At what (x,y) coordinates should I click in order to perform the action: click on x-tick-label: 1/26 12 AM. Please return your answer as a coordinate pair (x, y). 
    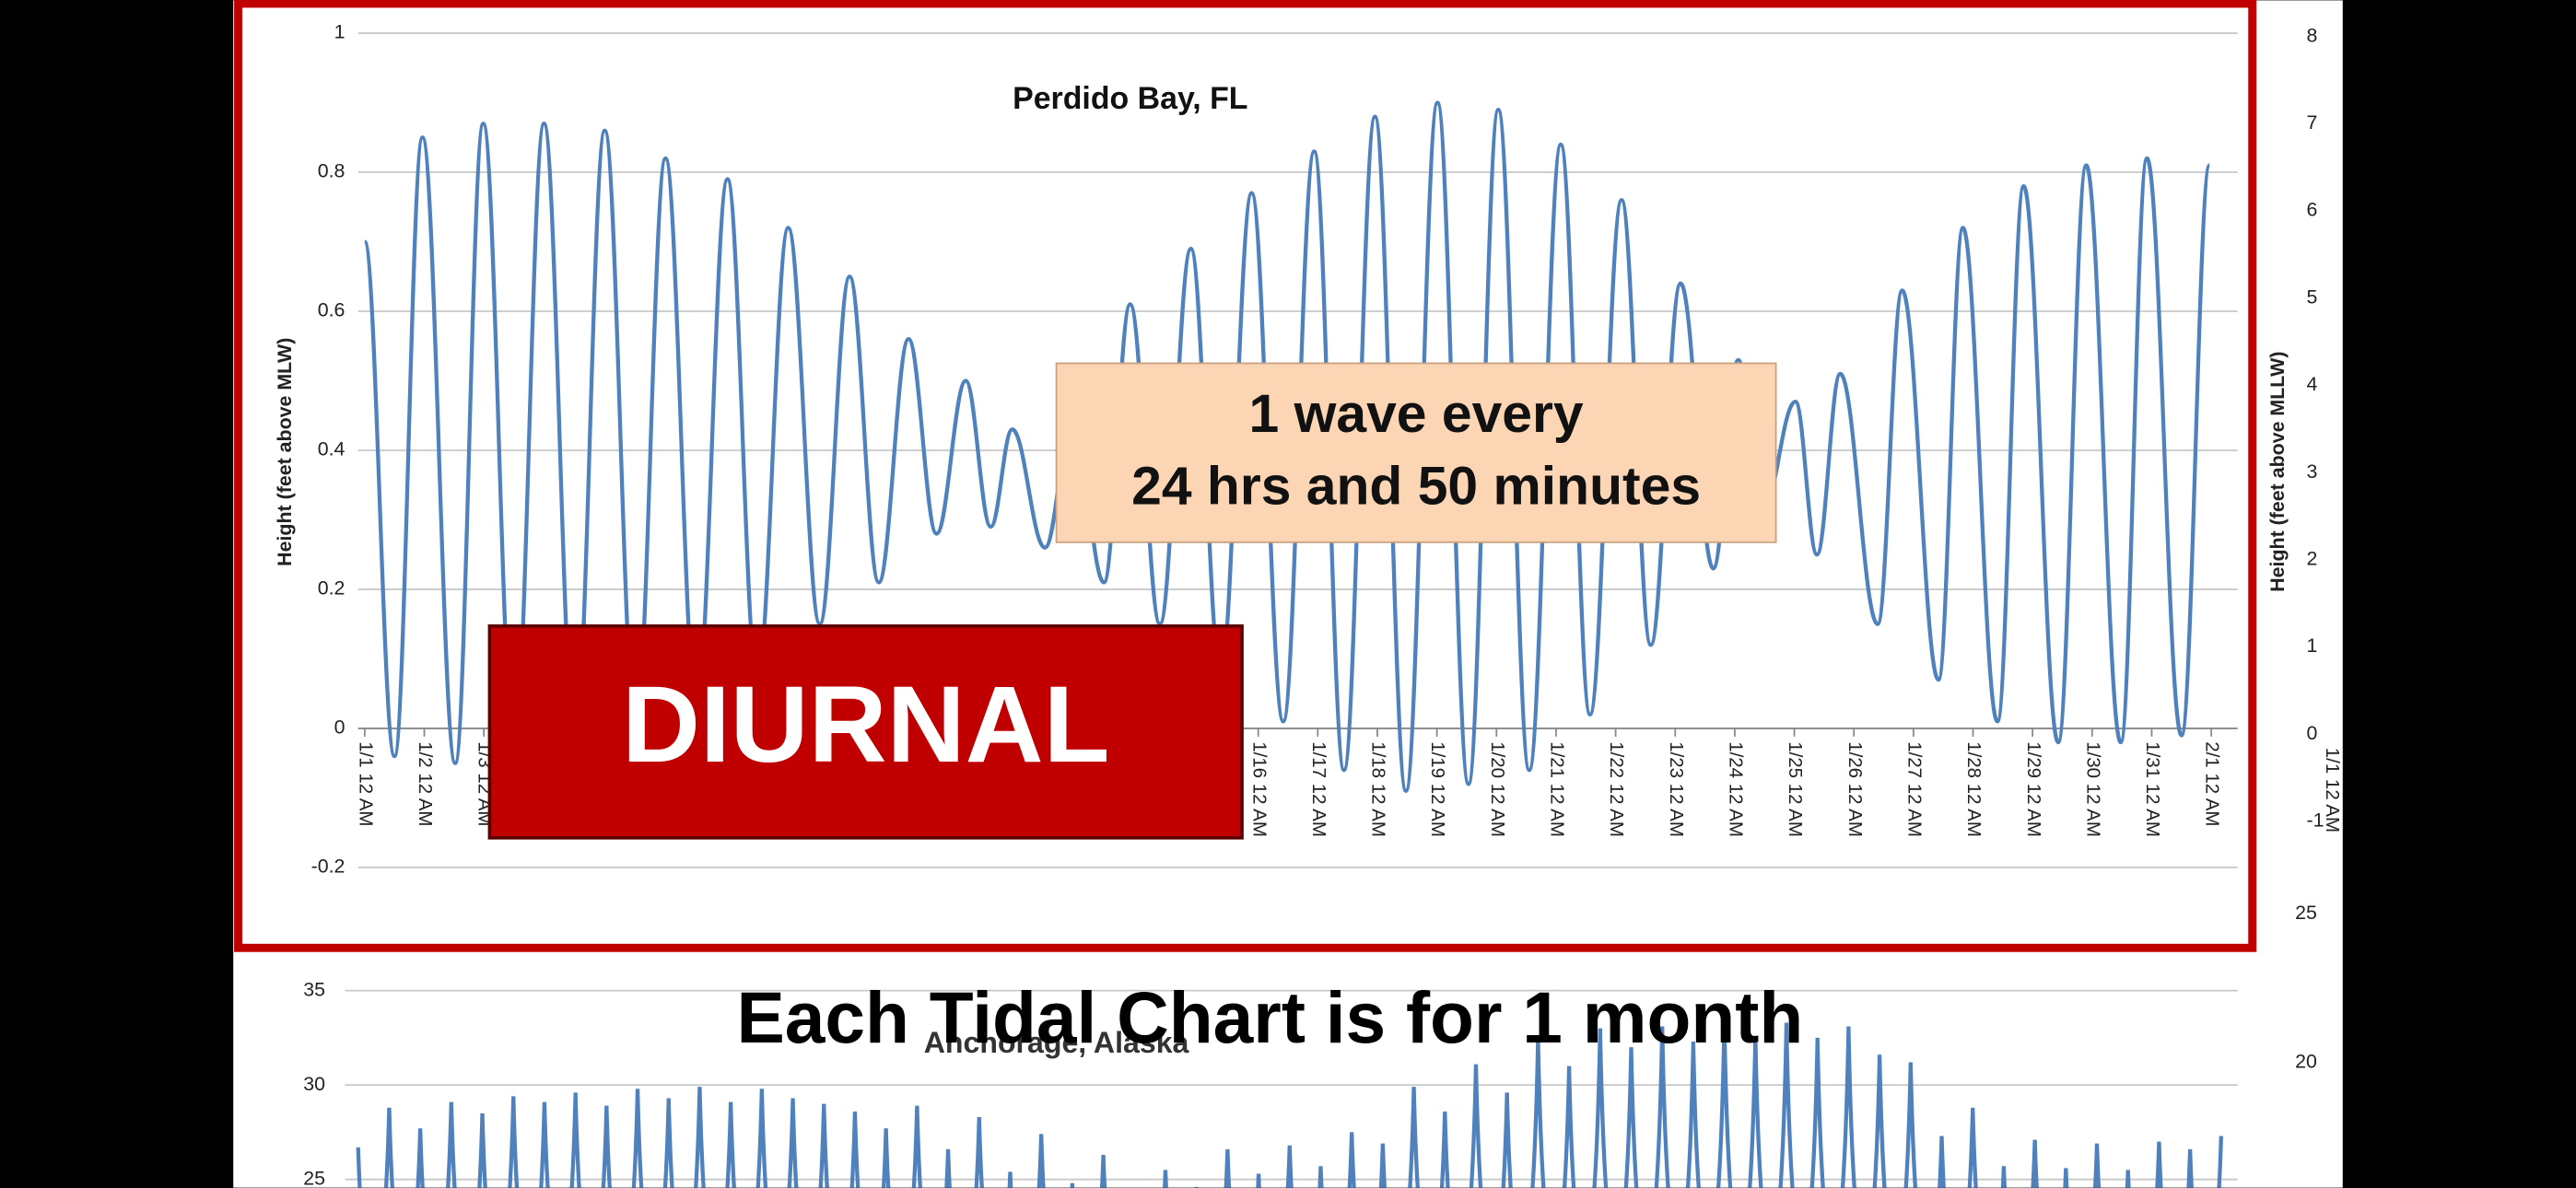
    Looking at the image, I should click on (1855, 789).